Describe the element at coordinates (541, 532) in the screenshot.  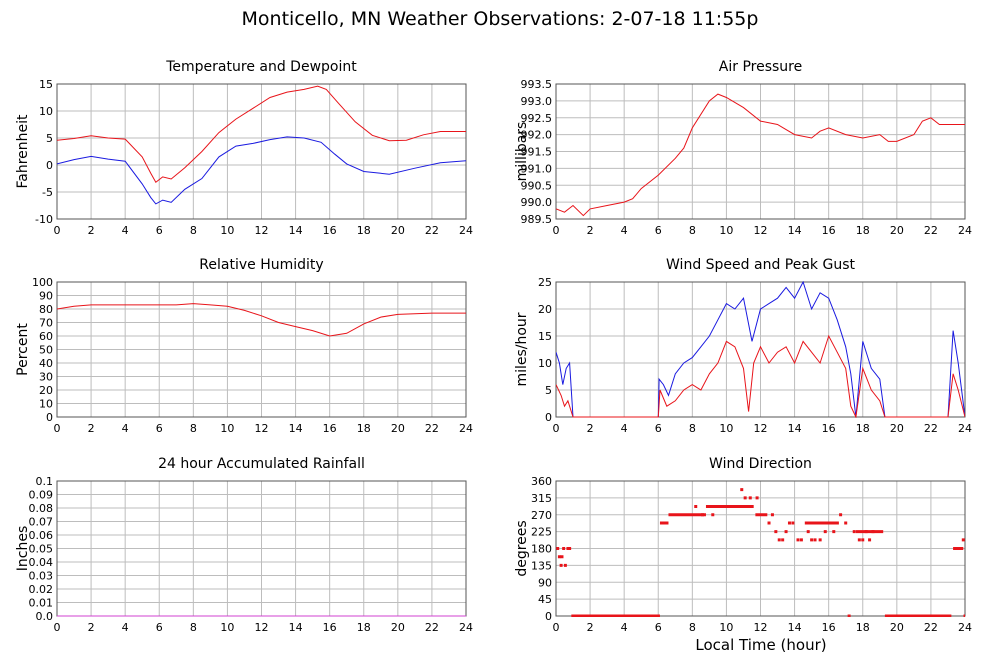
I see `y-tick-label: 225` at that location.